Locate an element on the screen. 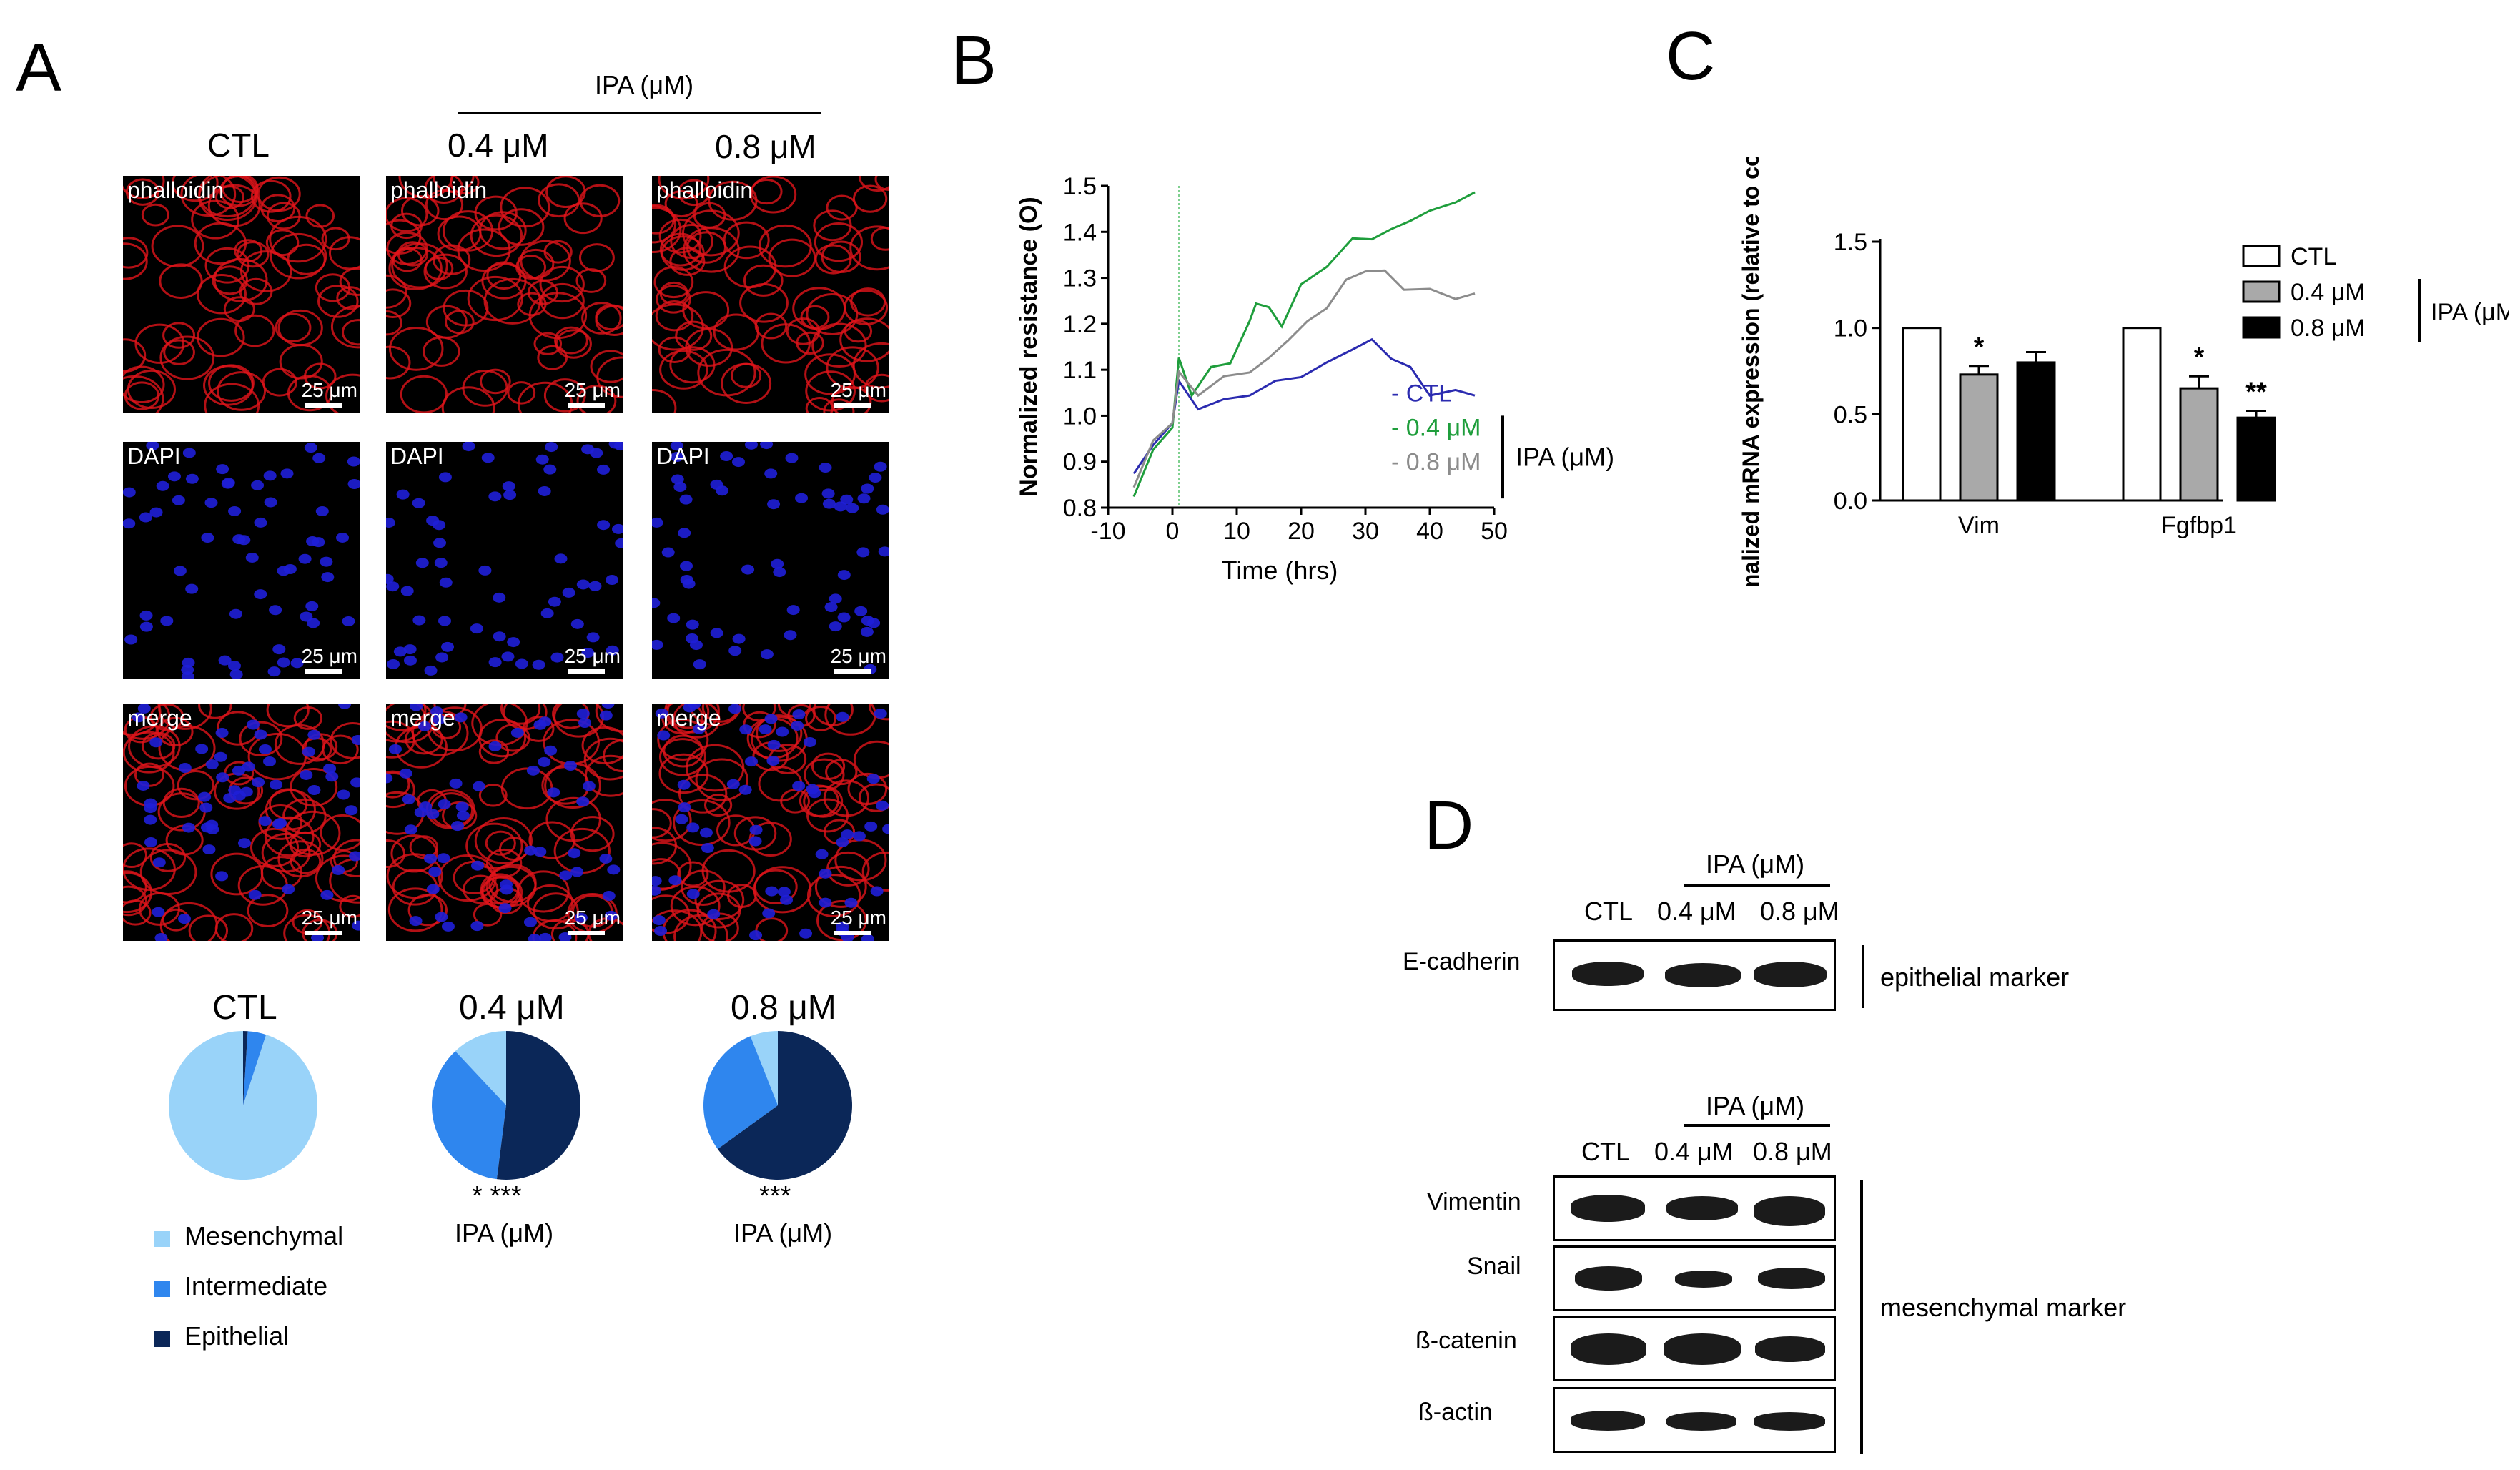 This screenshot has height=1470, width=2520. blot-b-catenin is located at coordinates (1694, 1348).